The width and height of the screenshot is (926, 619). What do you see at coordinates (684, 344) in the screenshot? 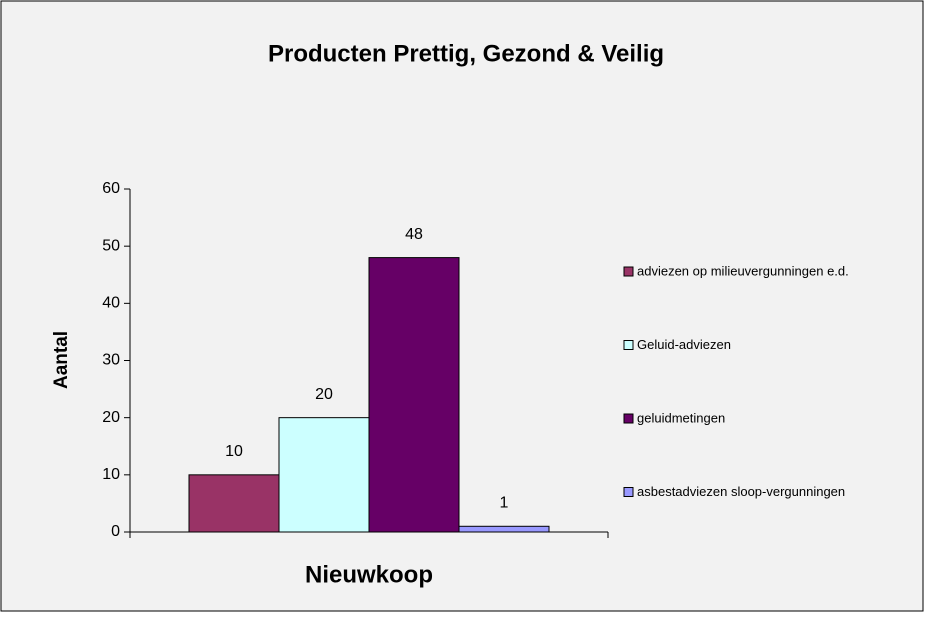
I see `legend-label: Geluid-adviezen` at bounding box center [684, 344].